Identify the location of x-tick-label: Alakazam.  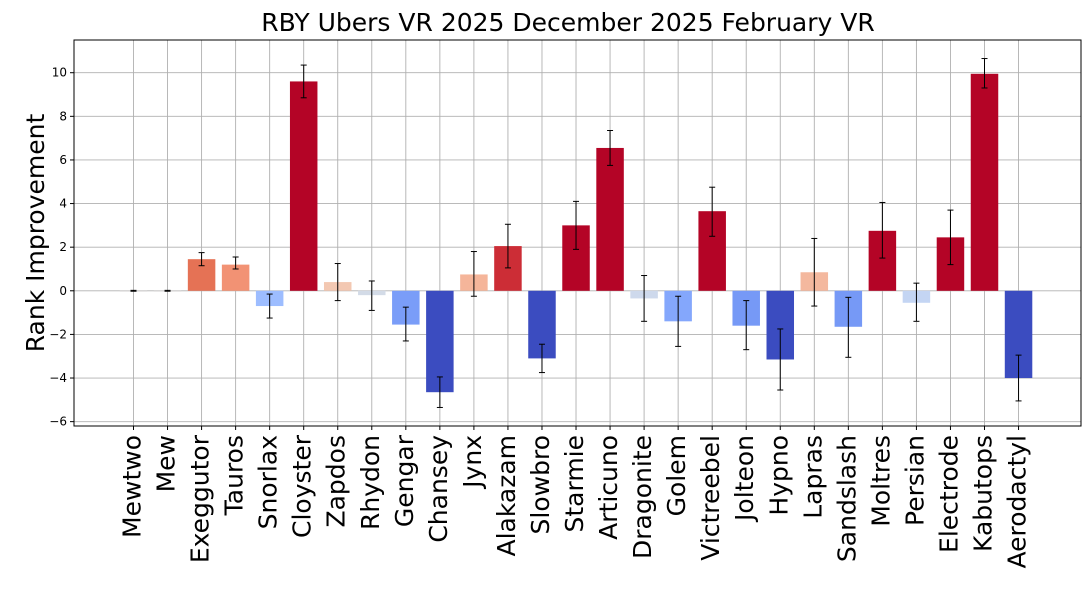
(506, 496).